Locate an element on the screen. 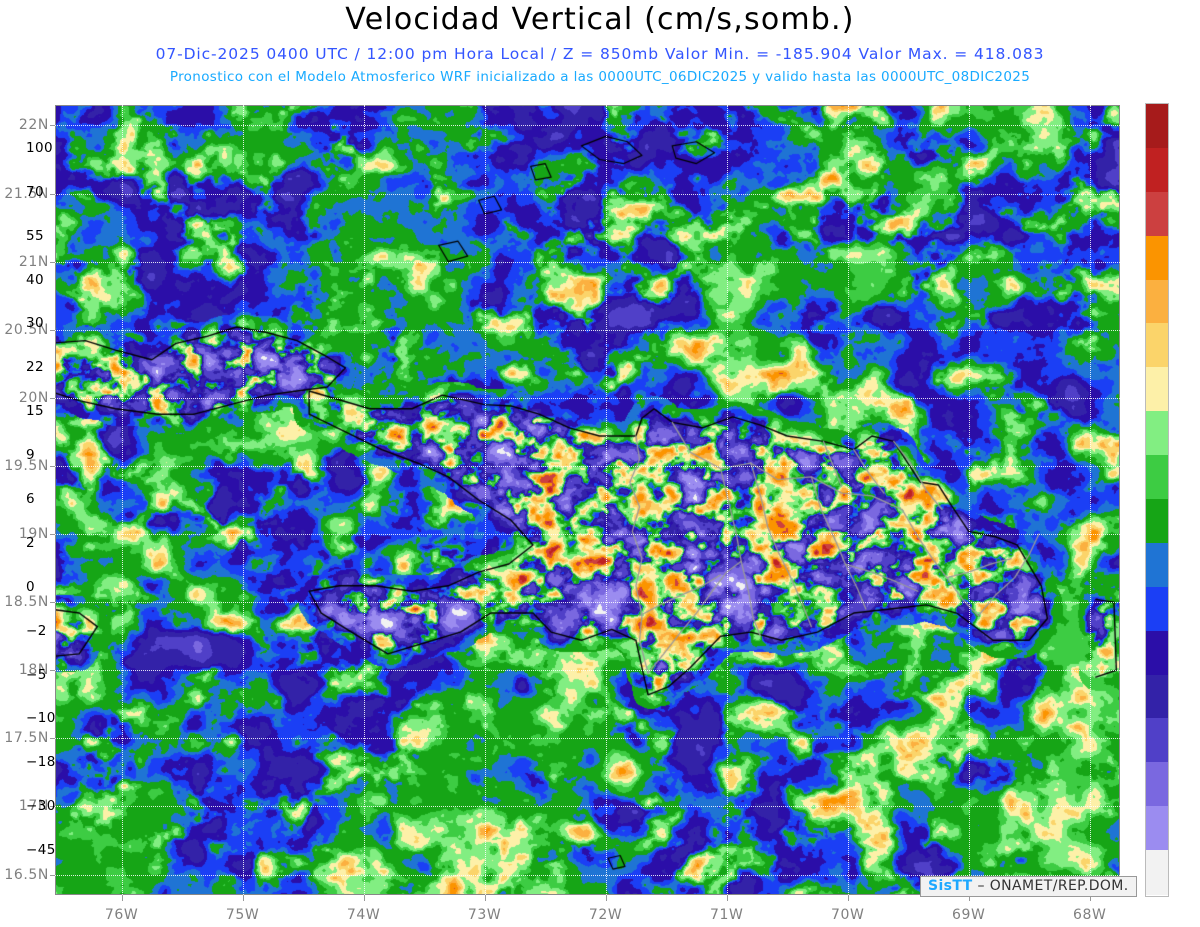 The height and width of the screenshot is (927, 1200). y-tick-label: 18N is located at coordinates (33, 670).